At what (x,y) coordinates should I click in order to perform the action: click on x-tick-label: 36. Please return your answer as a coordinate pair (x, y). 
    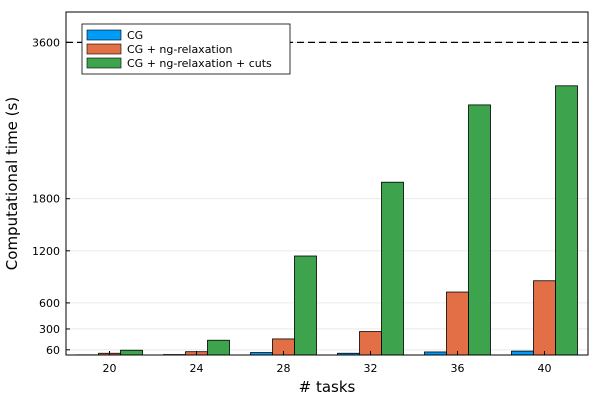
    Looking at the image, I should click on (458, 368).